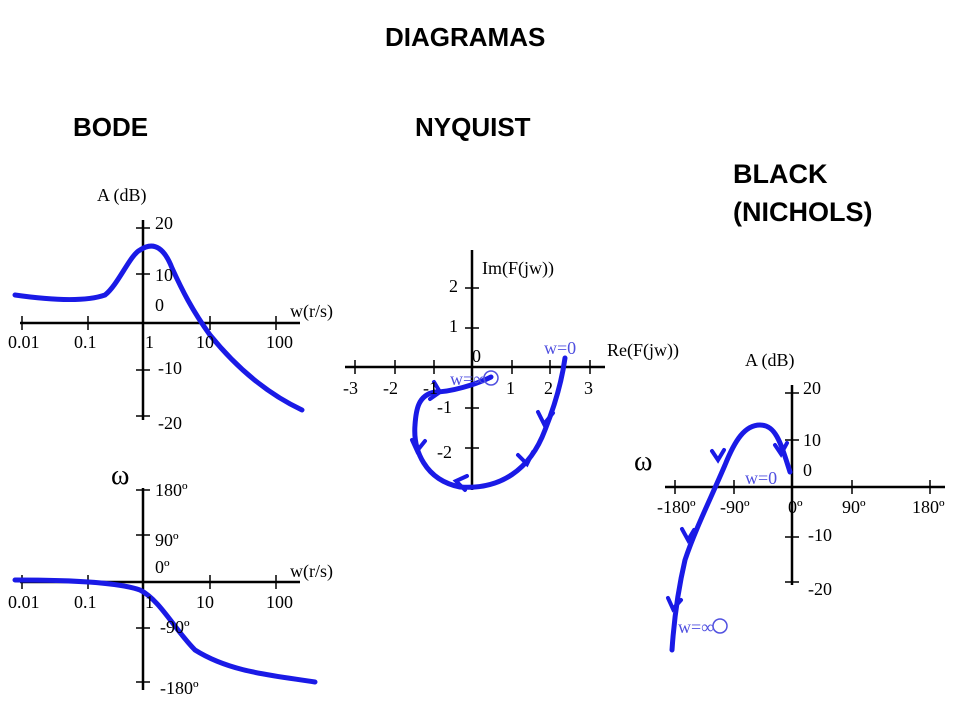 This screenshot has height=720, width=960. Describe the element at coordinates (167, 540) in the screenshot. I see `bode-phase-ytick-90: 90º` at that location.